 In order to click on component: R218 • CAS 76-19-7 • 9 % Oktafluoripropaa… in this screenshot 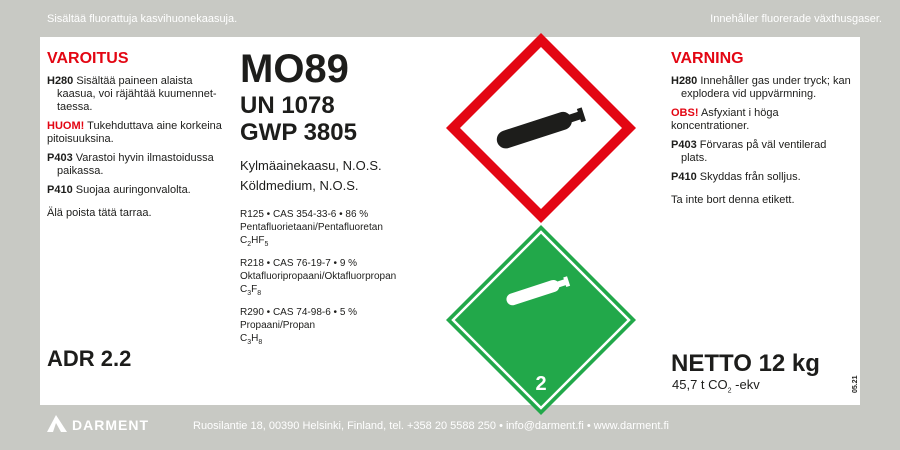, I will do `click(318, 278)`.